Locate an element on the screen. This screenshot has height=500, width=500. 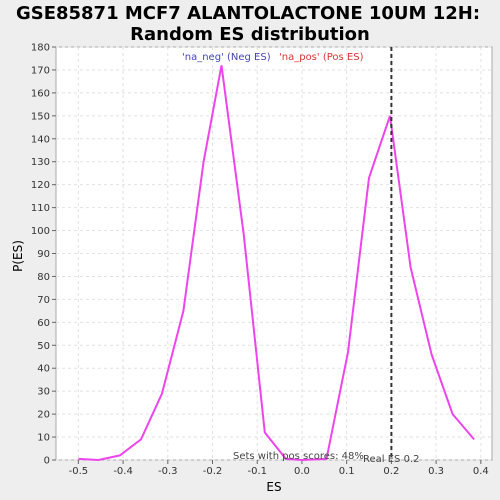
y-tick-label: 70 is located at coordinates (43, 300).